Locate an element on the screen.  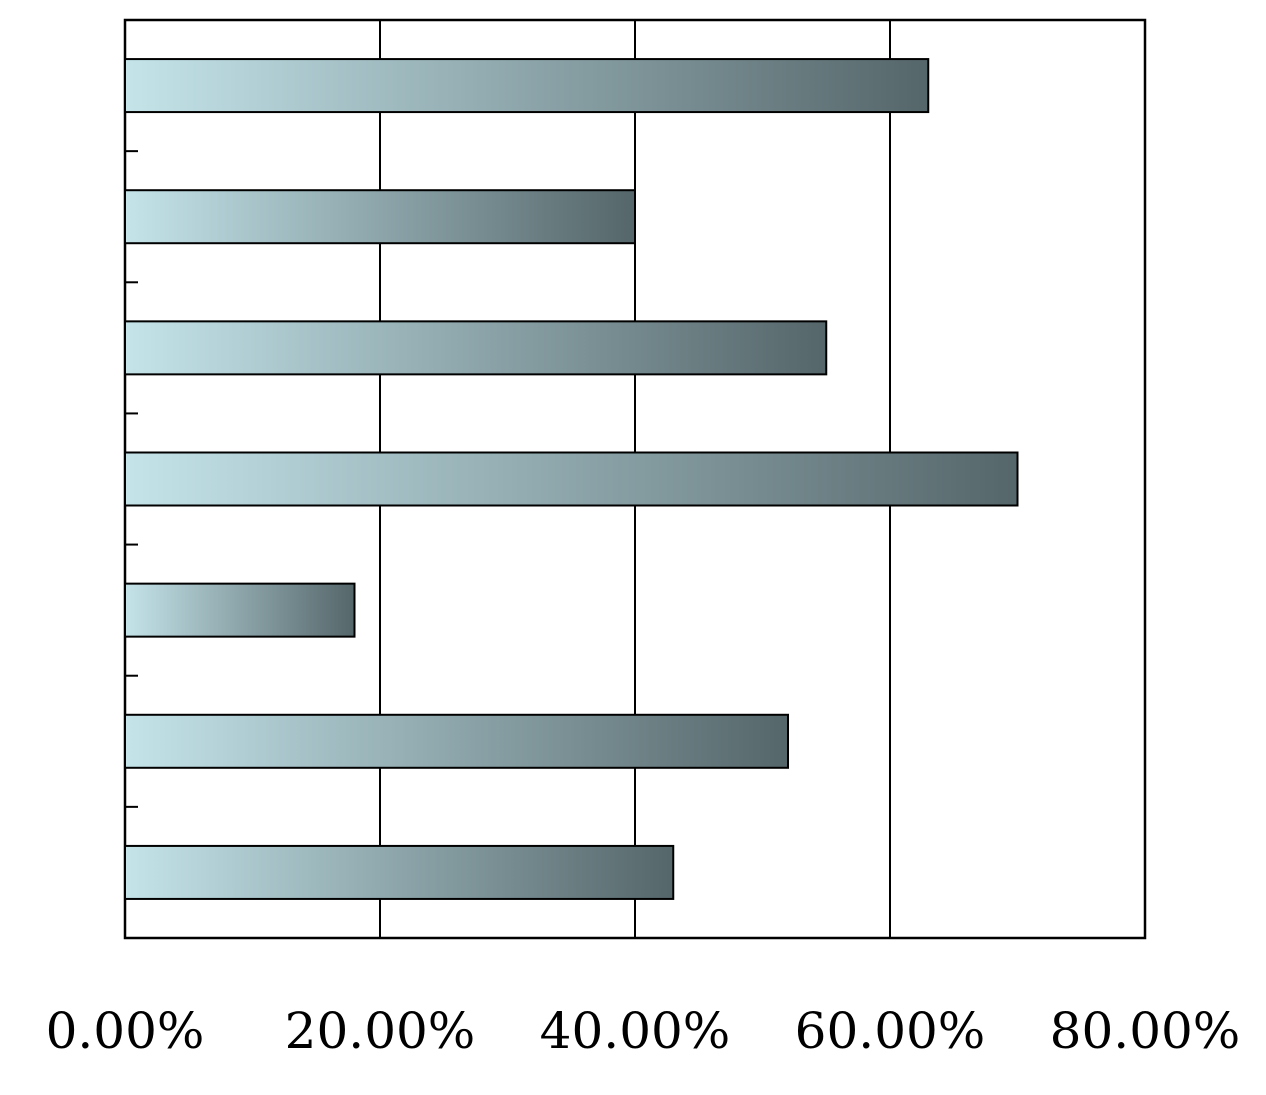
x-tick-label: 0.00% is located at coordinates (125, 1031).